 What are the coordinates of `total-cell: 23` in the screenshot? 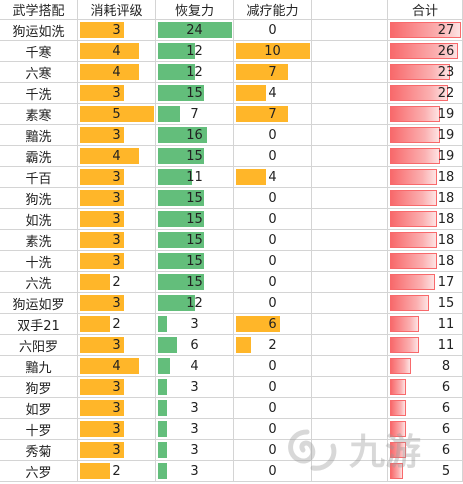 It's located at (425, 72).